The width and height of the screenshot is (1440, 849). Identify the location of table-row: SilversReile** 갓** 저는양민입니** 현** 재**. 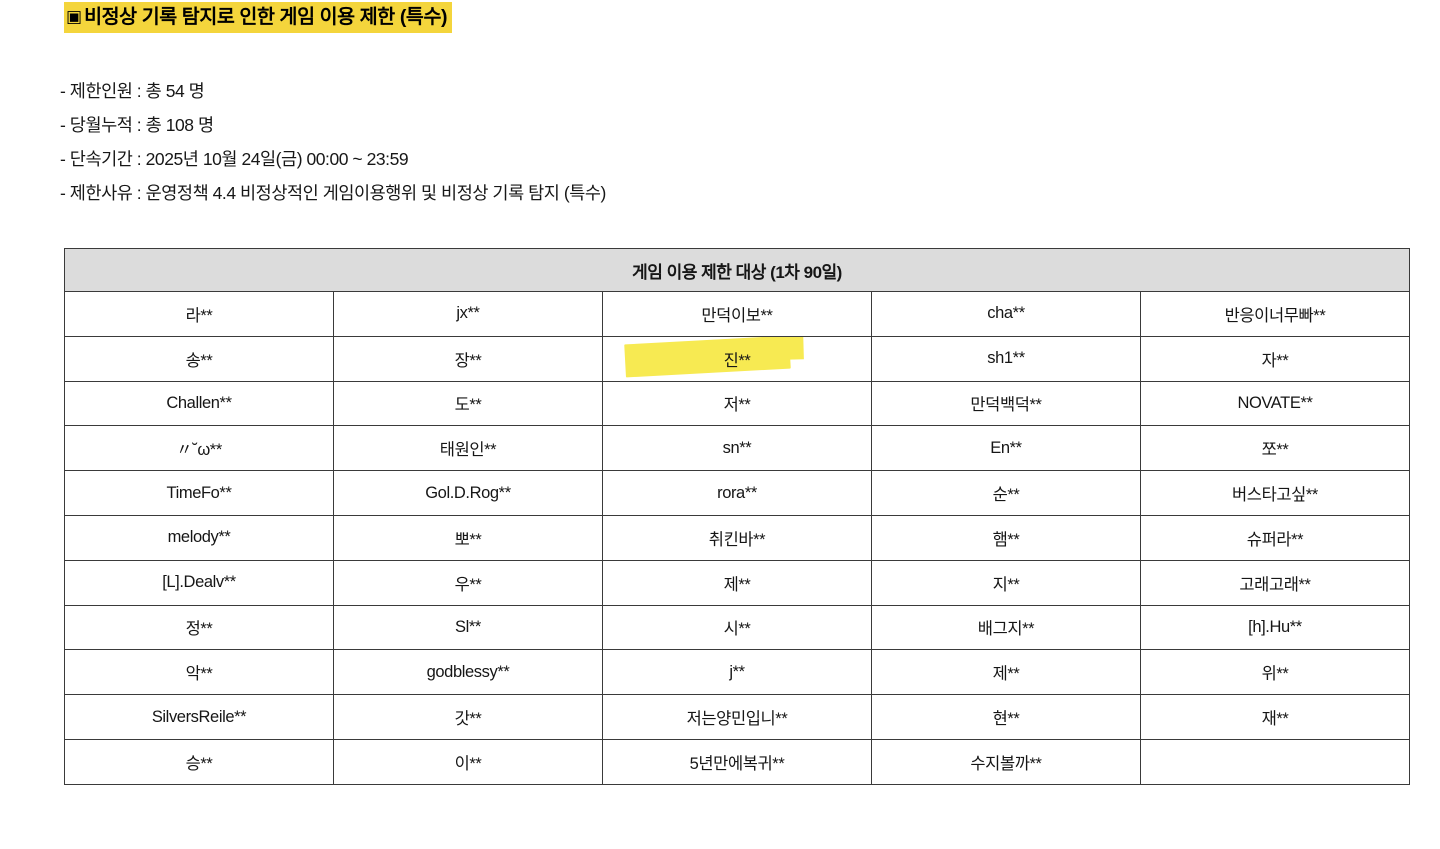
(737, 717).